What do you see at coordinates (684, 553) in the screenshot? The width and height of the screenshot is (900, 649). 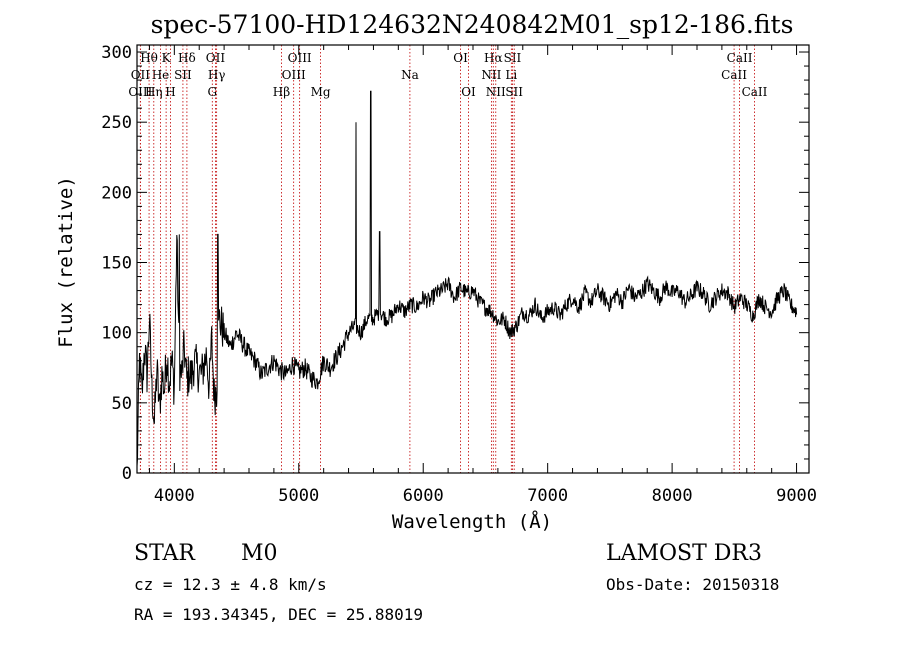 I see `survey-name: LAMOST DR3` at bounding box center [684, 553].